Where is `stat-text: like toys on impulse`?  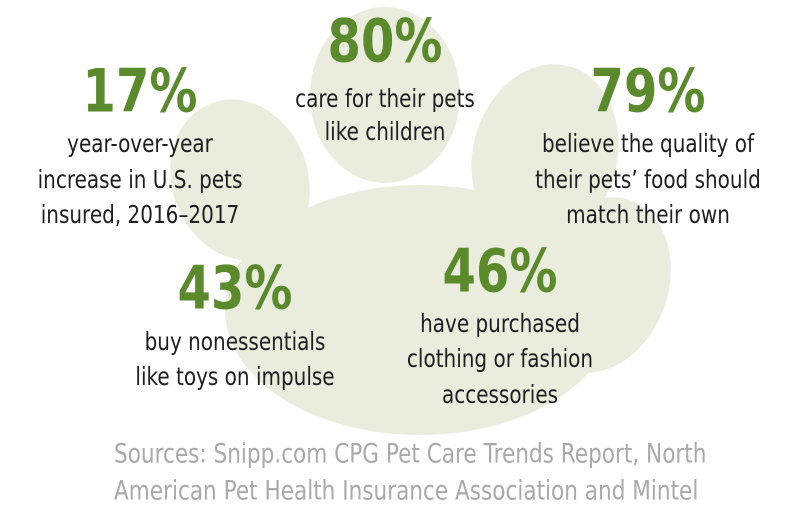 stat-text: like toys on impulse is located at coordinates (234, 377).